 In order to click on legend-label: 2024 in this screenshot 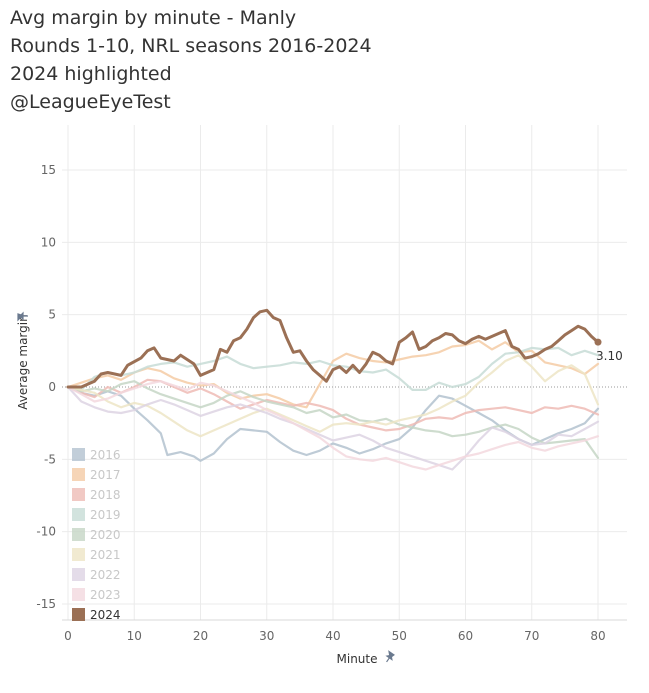, I will do `click(105, 615)`.